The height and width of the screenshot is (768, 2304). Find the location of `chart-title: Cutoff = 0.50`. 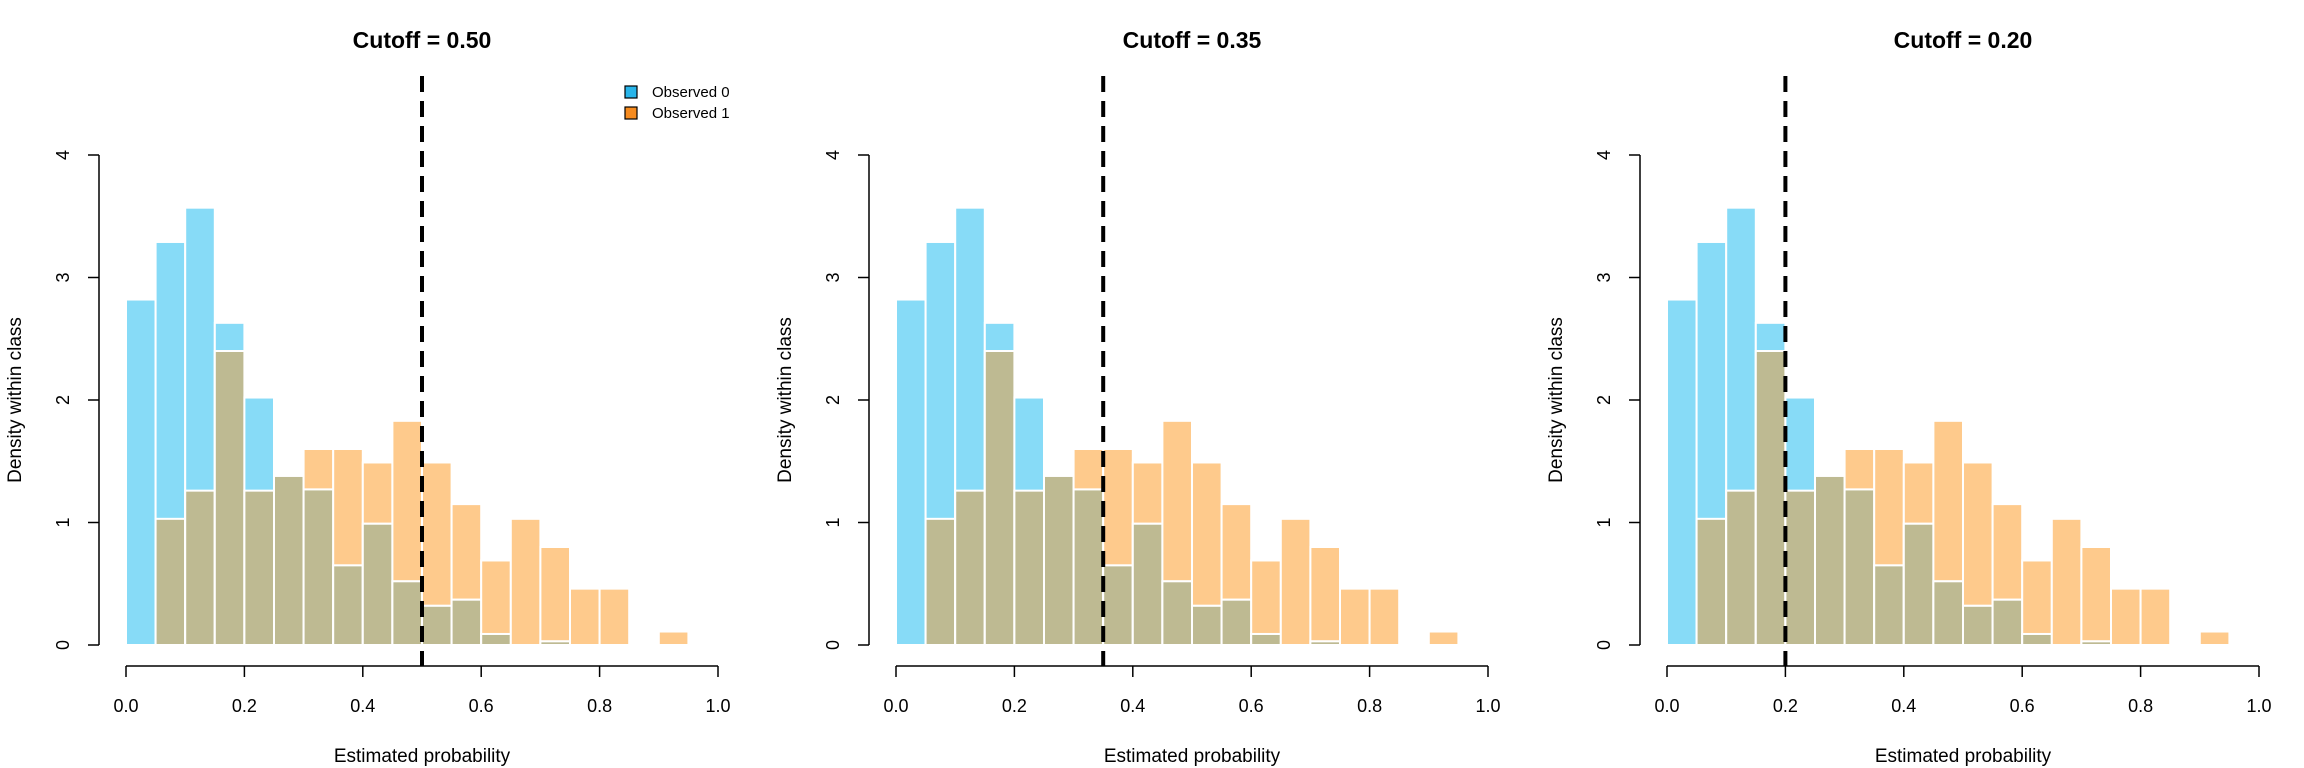

chart-title: Cutoff = 0.50 is located at coordinates (422, 40).